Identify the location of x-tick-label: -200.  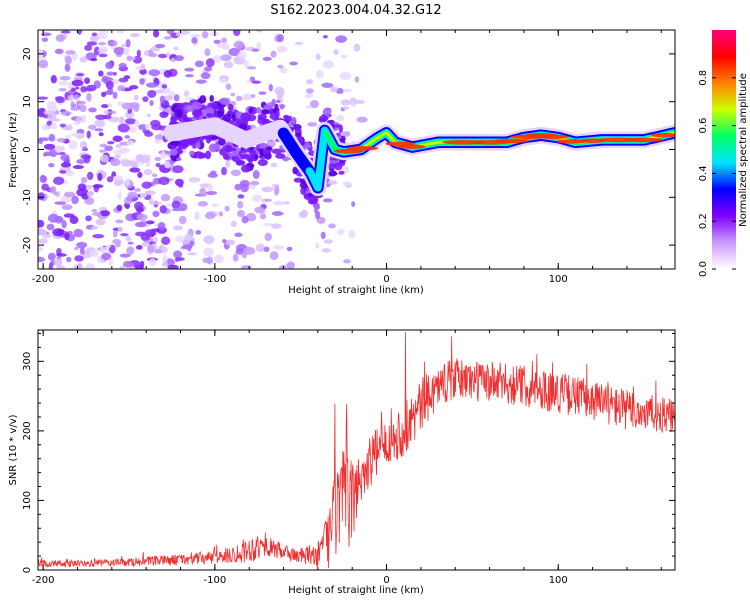
(43, 580).